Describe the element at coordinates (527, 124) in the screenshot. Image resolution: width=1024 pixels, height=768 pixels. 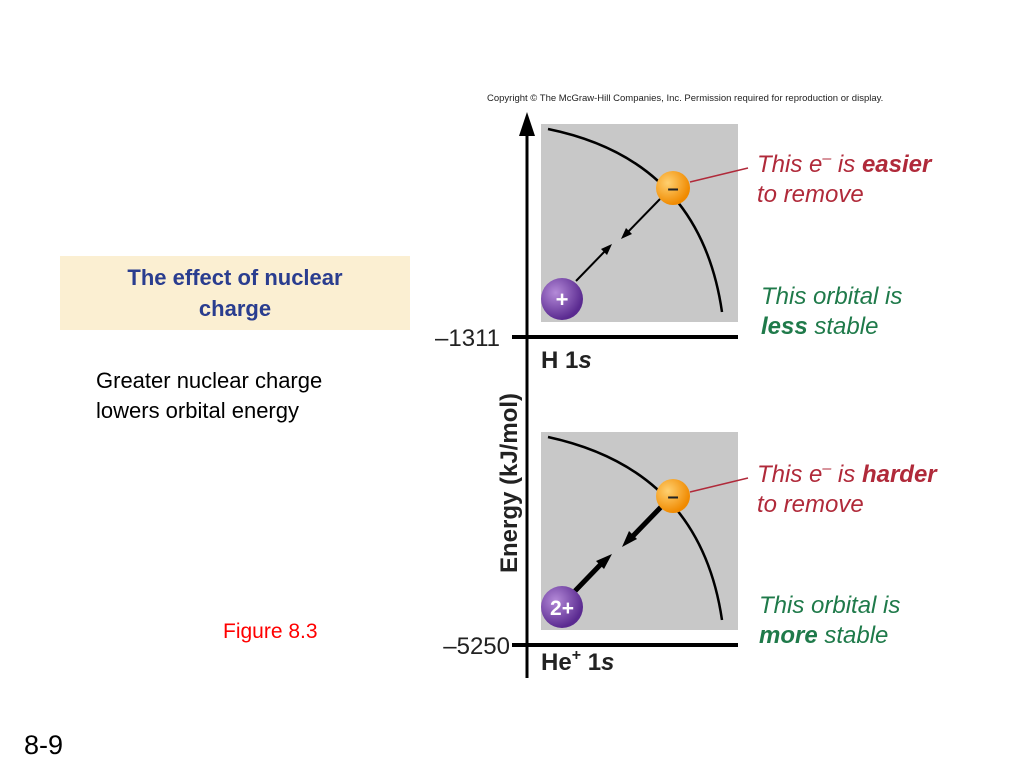
I see `axis-arrowhead` at that location.